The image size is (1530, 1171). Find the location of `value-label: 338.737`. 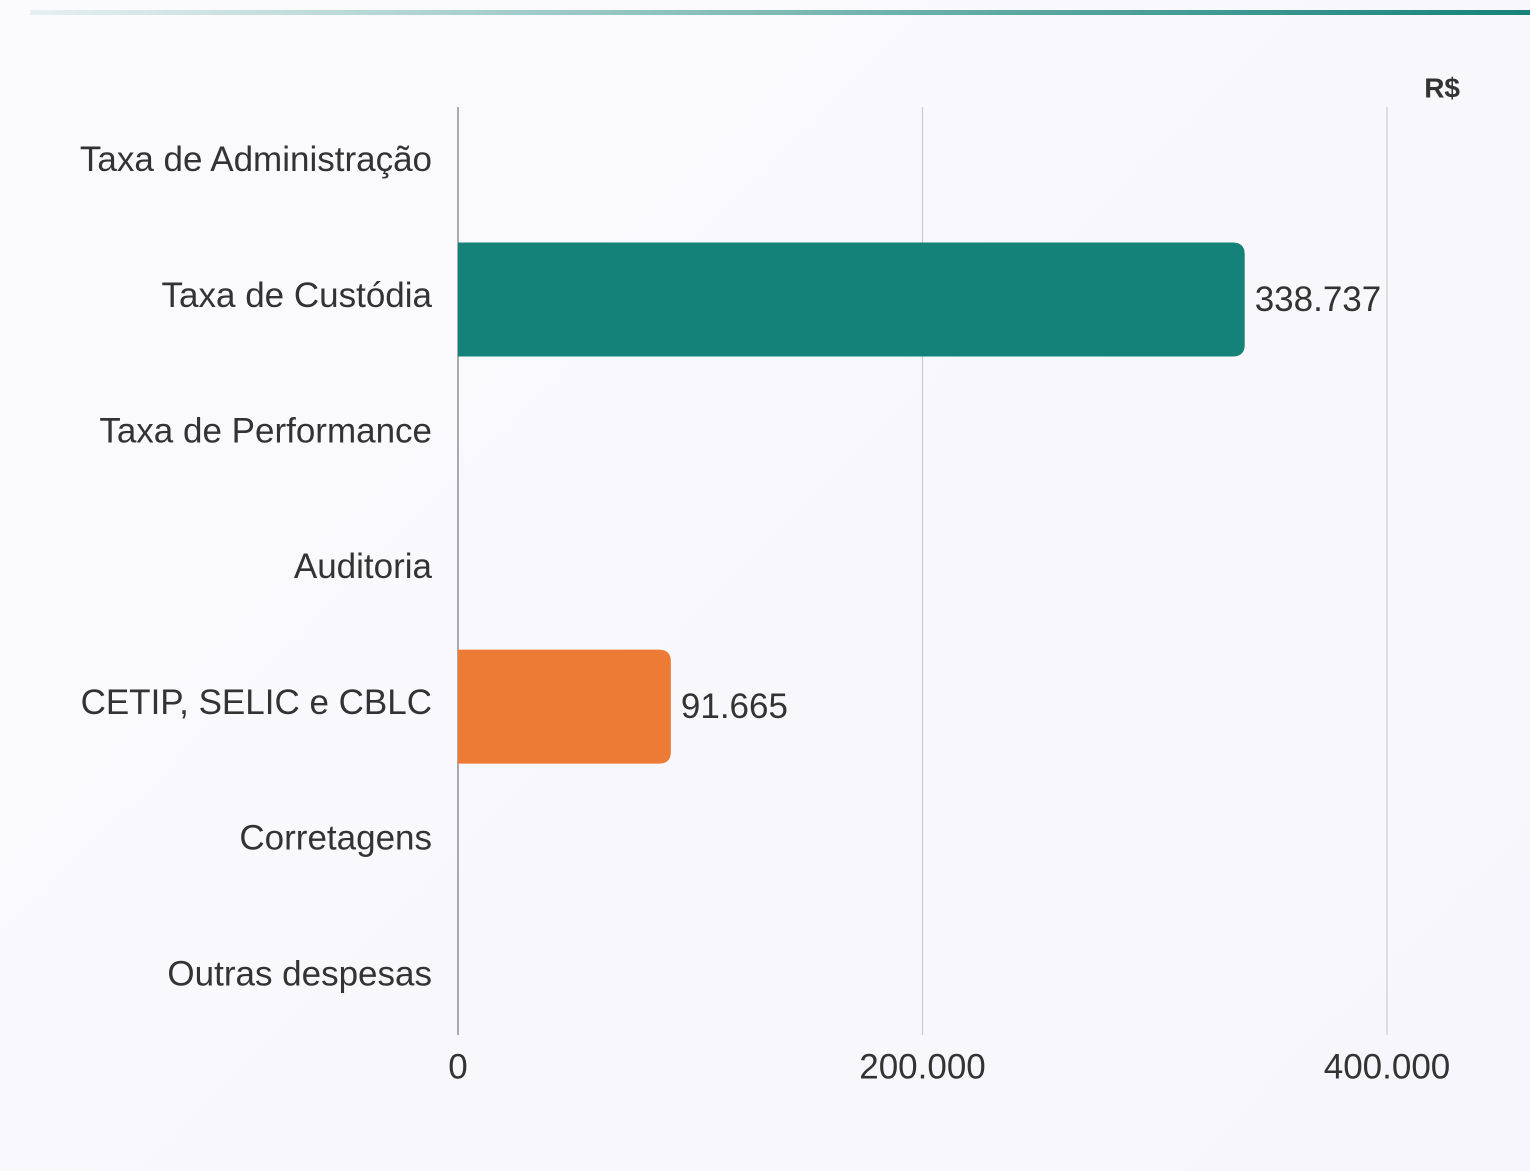

value-label: 338.737 is located at coordinates (1318, 299).